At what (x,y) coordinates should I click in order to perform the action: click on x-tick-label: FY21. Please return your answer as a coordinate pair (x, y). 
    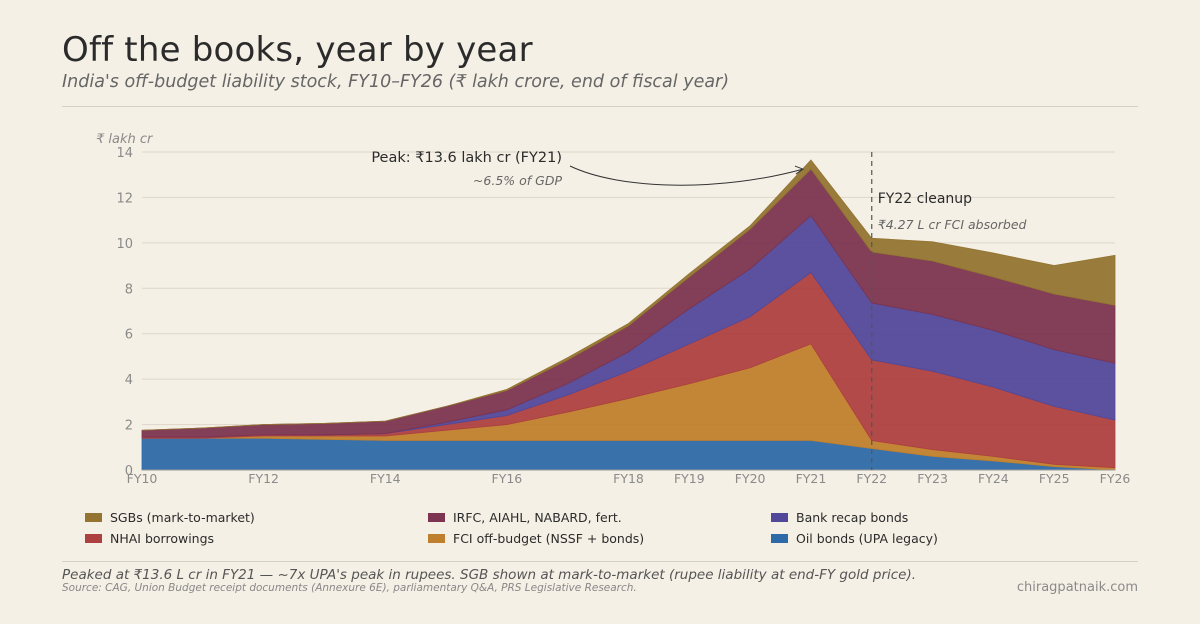
    Looking at the image, I should click on (811, 478).